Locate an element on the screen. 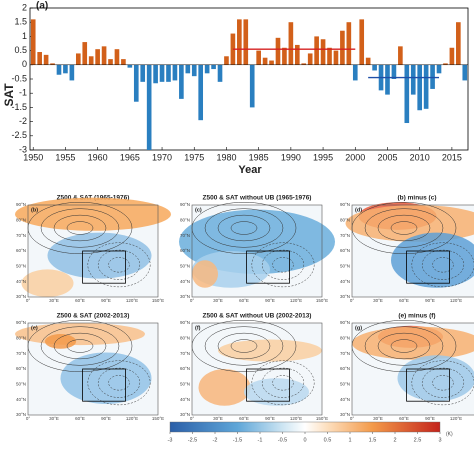  panel-label: (a) is located at coordinates (42, 6).